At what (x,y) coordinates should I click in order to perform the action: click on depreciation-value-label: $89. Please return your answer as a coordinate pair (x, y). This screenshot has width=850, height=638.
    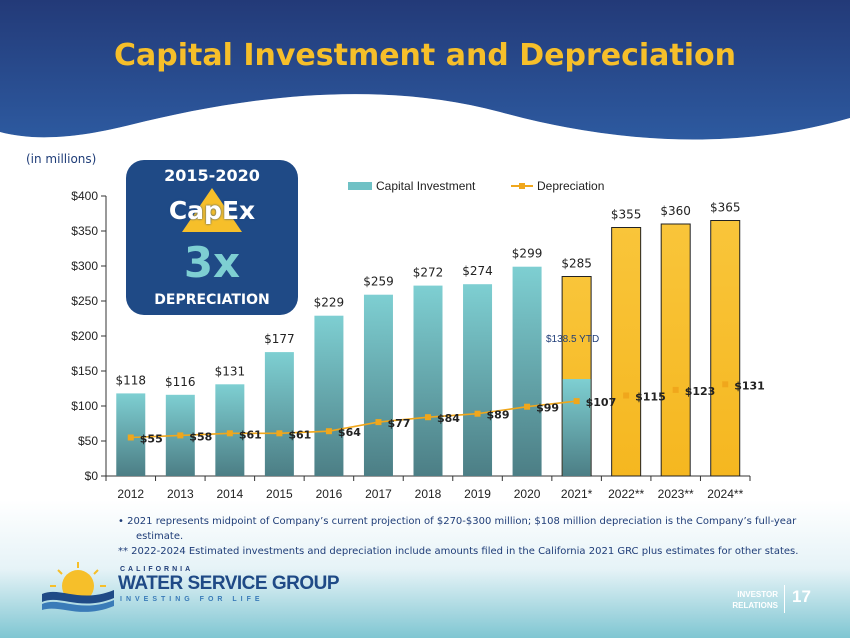
    Looking at the image, I should click on (498, 415).